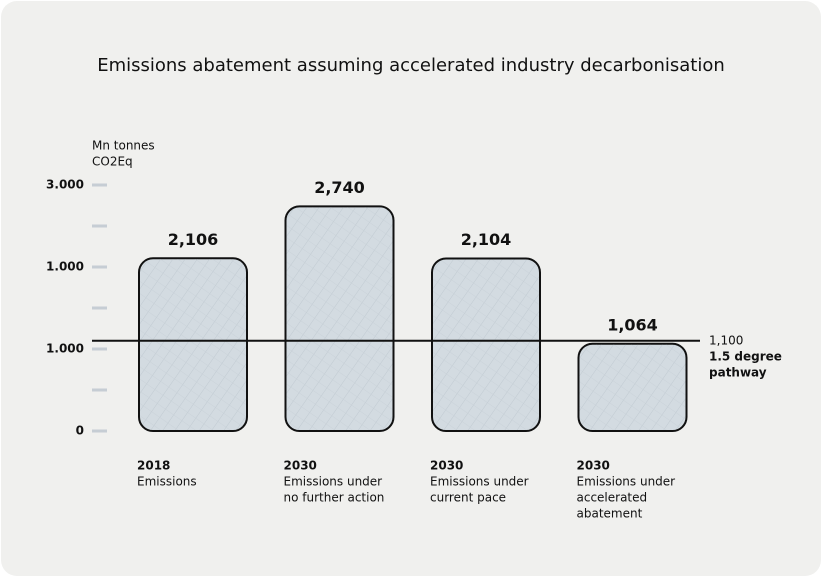  Describe the element at coordinates (123, 146) in the screenshot. I see `y-axis-label: Mn tonnes` at that location.